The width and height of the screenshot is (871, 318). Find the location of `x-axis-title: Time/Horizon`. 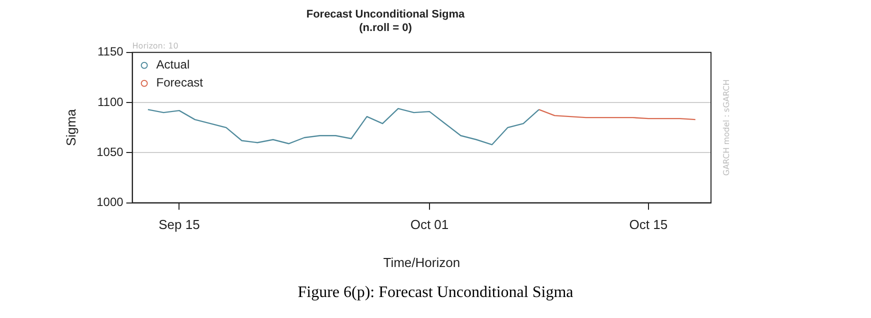

x-axis-title: Time/Horizon is located at coordinates (421, 262).